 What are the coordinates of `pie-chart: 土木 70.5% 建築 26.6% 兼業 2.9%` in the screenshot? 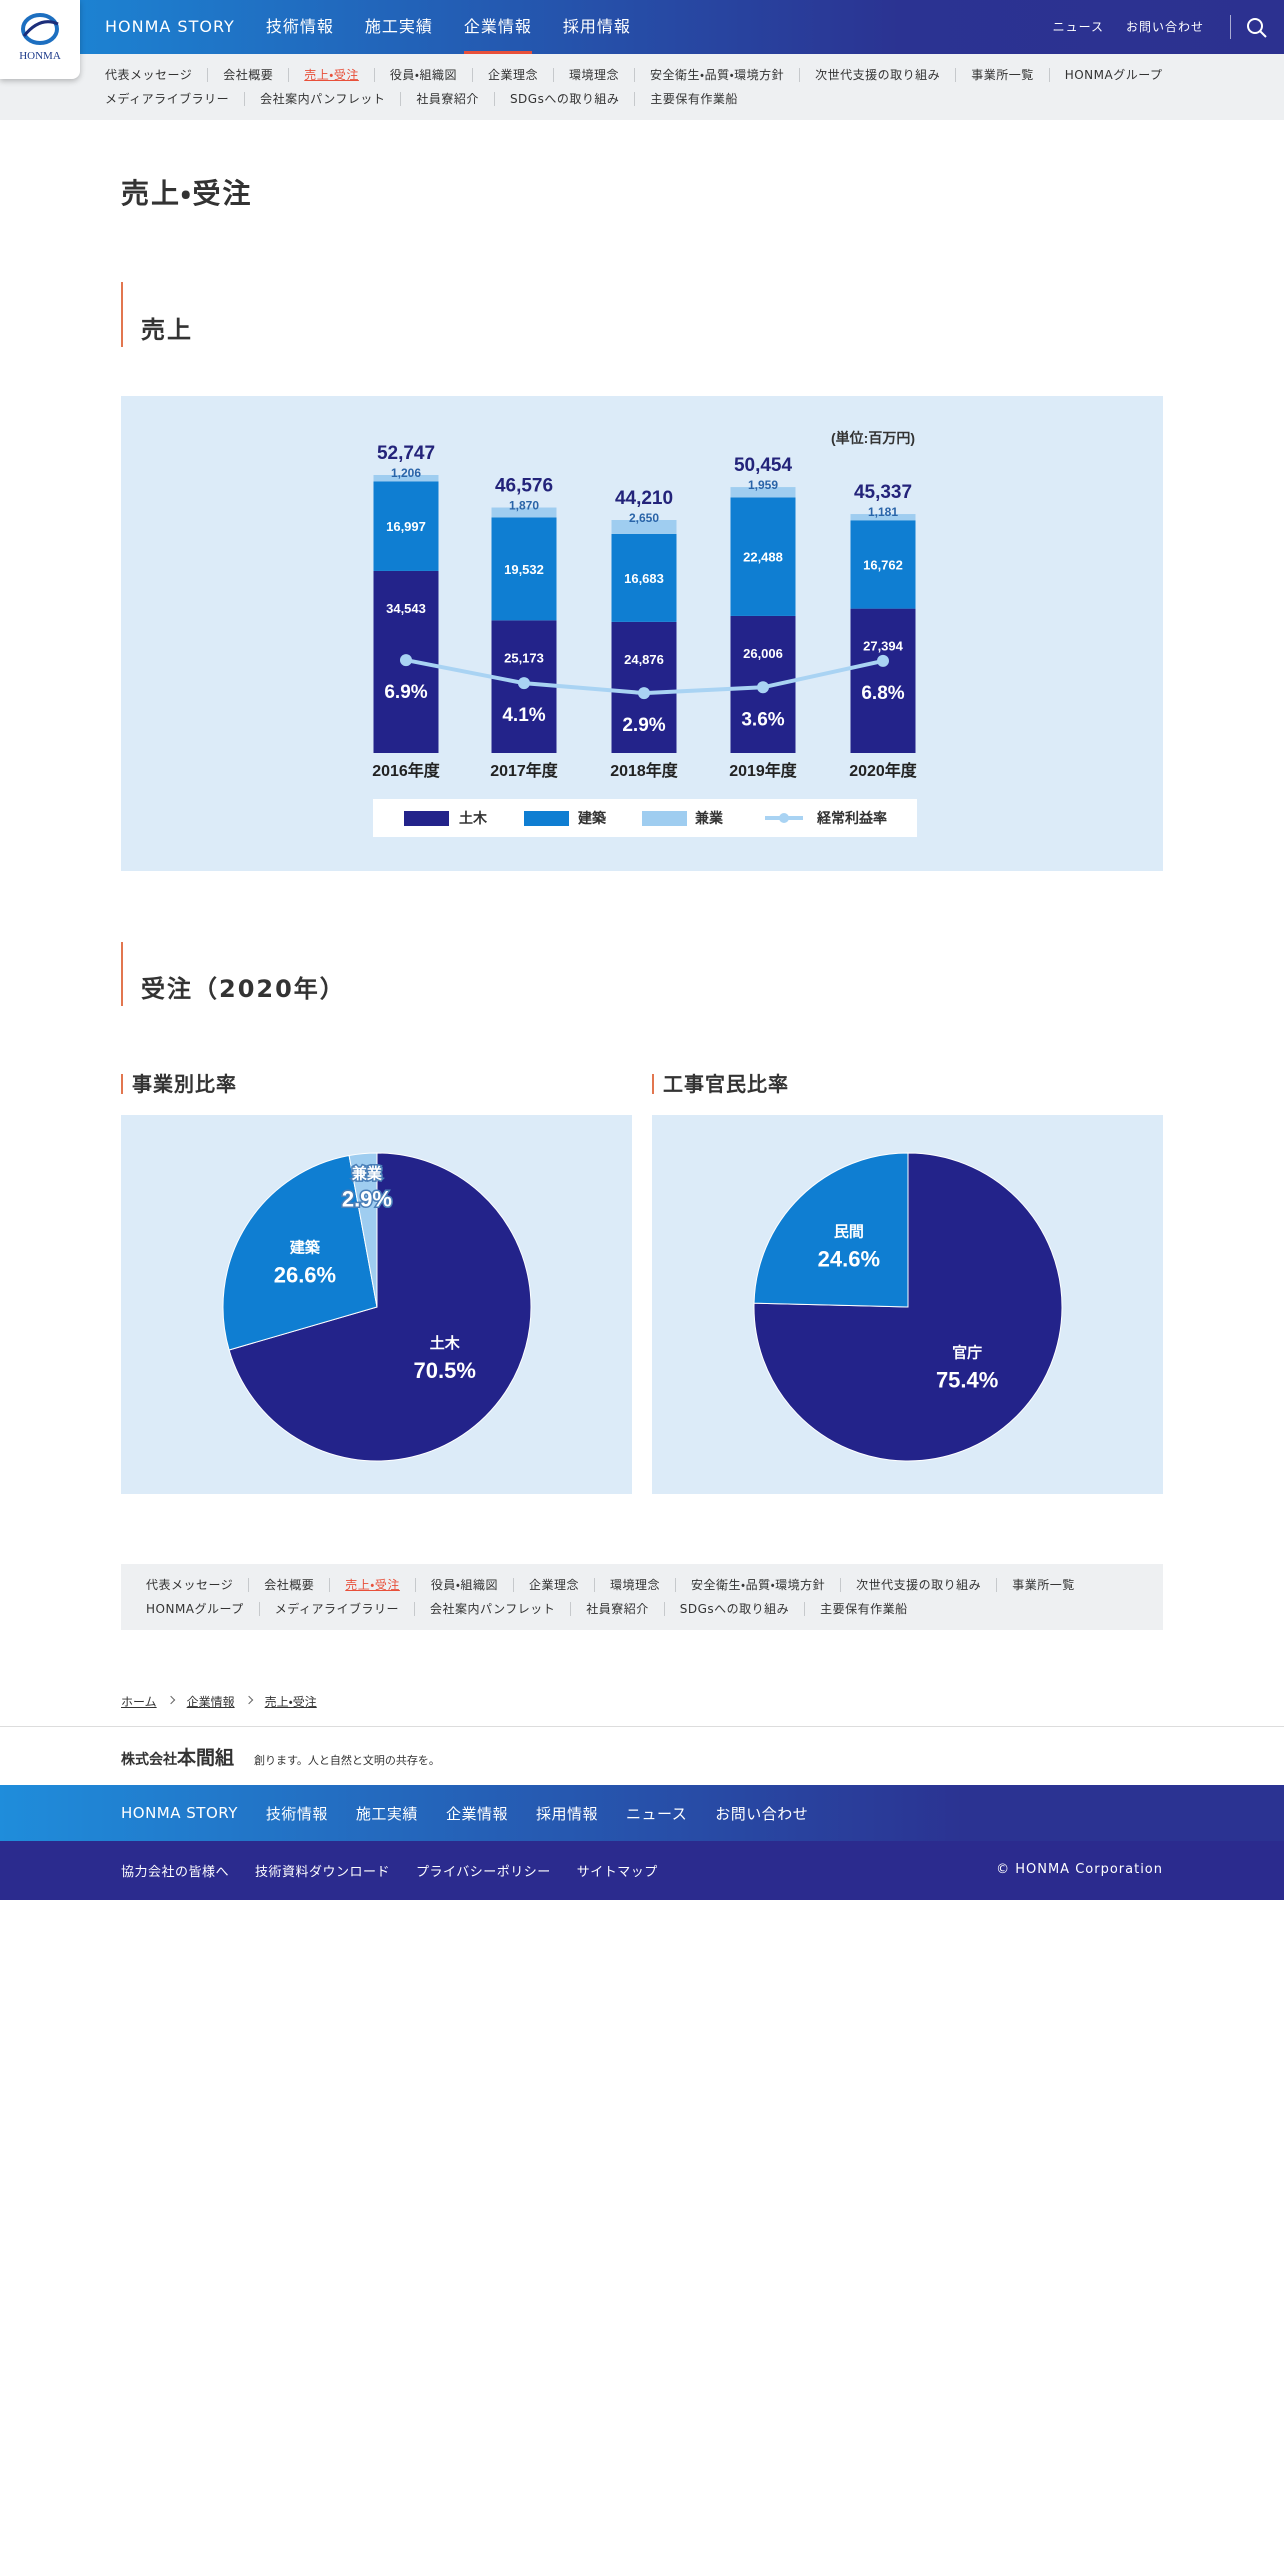 It's located at (377, 1307).